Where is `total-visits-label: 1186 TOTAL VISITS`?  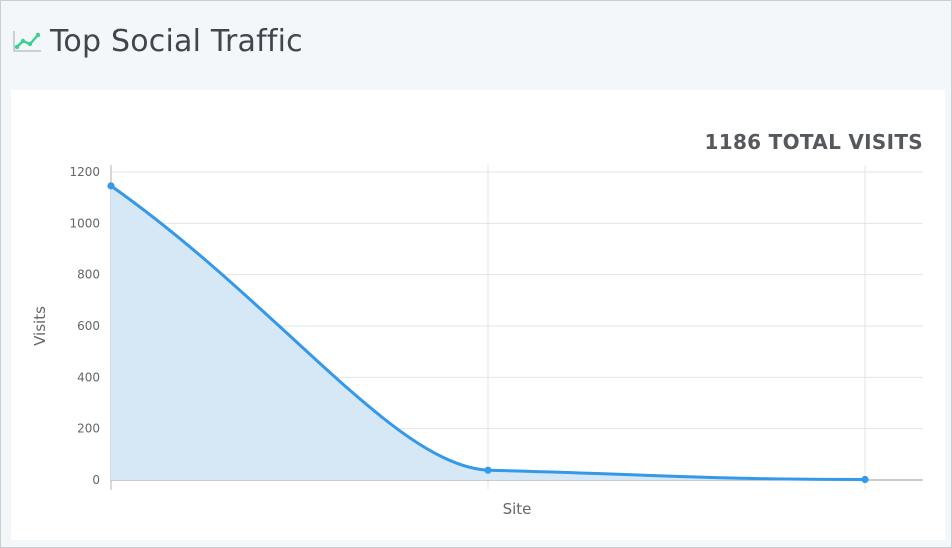 total-visits-label: 1186 TOTAL VISITS is located at coordinates (813, 142).